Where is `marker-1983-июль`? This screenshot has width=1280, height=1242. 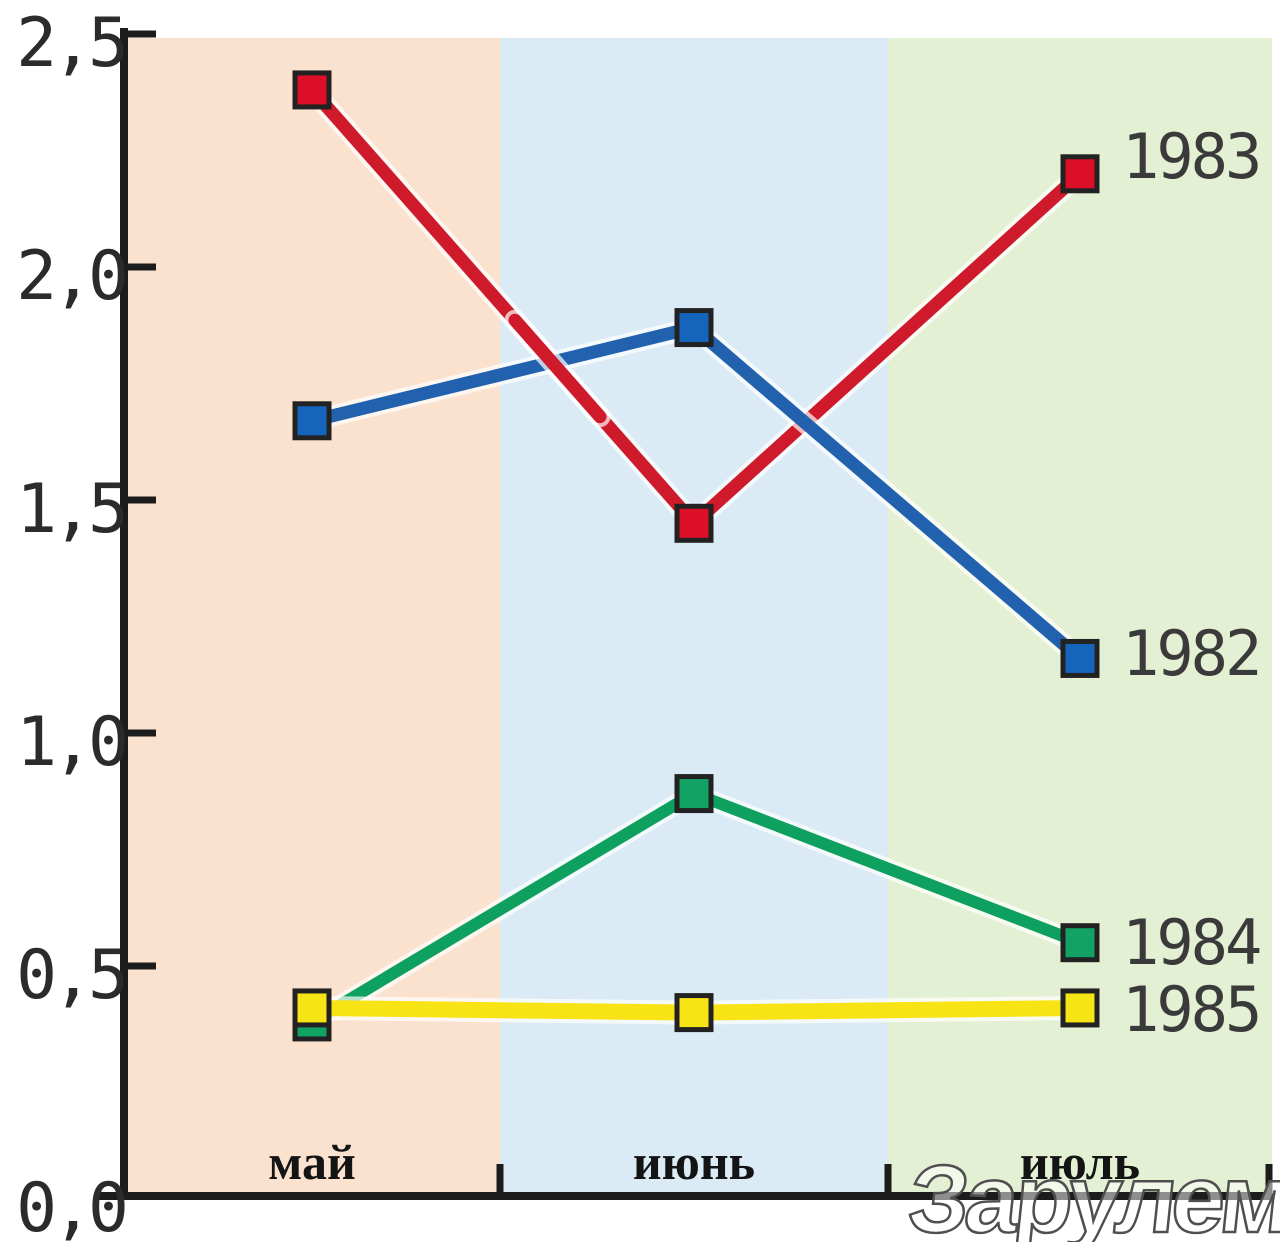 marker-1983-июль is located at coordinates (1080, 174).